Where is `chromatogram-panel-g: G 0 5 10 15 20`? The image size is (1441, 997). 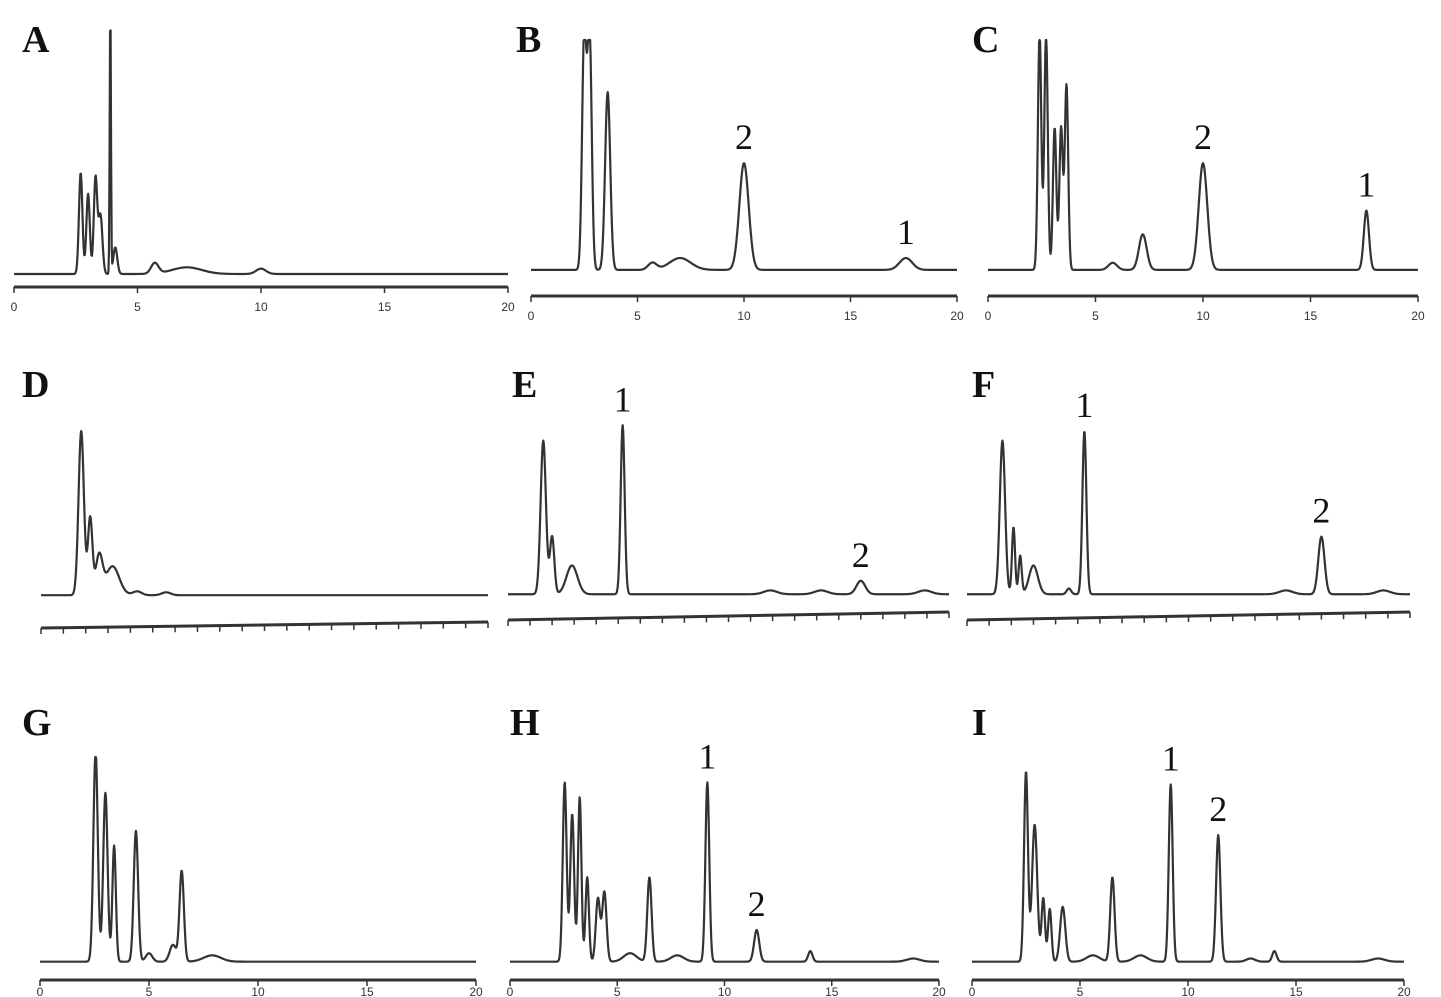
chromatogram-panel-g: G 0 5 10 15 20 is located at coordinates (252, 849).